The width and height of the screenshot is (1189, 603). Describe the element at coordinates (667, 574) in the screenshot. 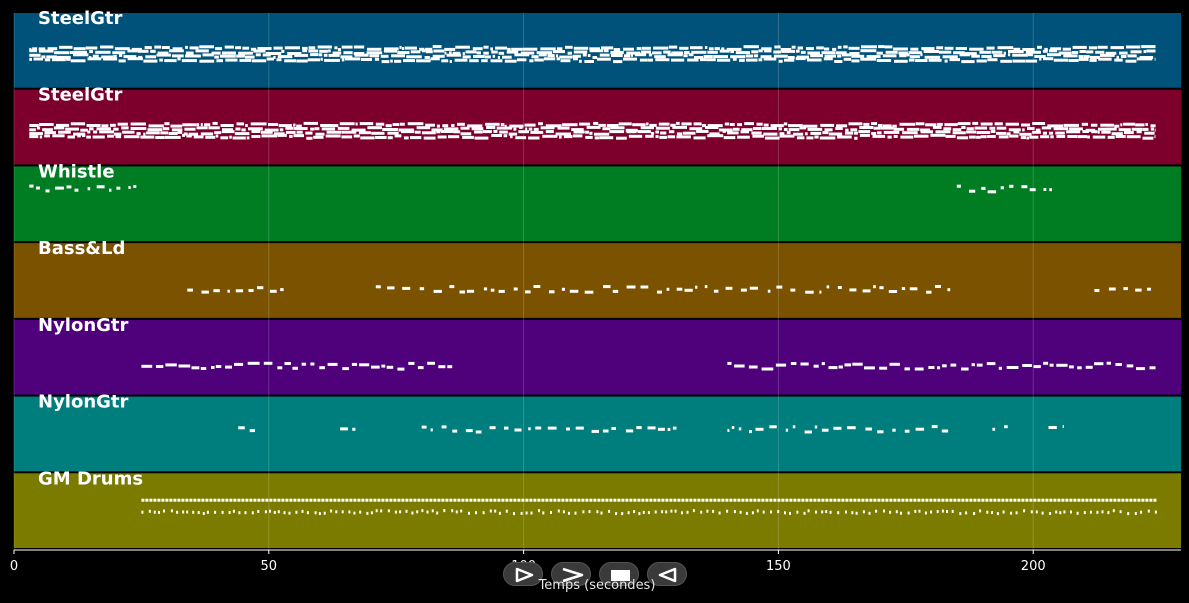

I see `rewind-button` at that location.